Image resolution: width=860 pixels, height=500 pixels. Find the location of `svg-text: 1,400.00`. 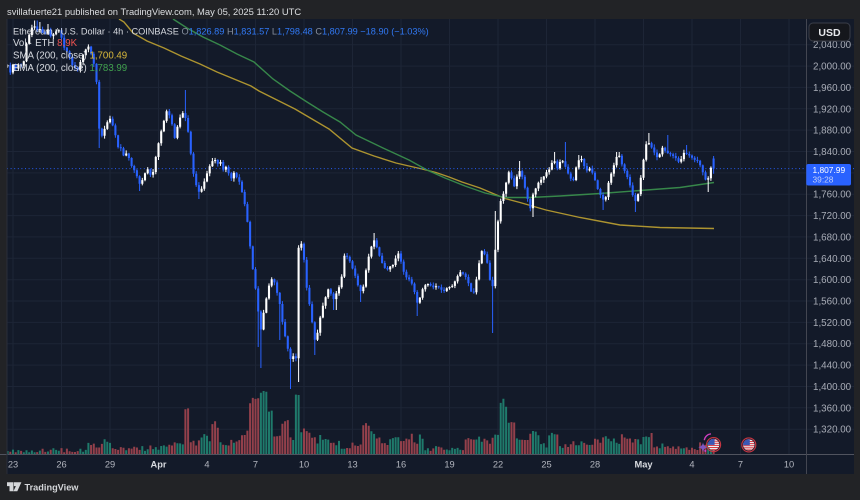

svg-text: 1,400.00 is located at coordinates (832, 387).